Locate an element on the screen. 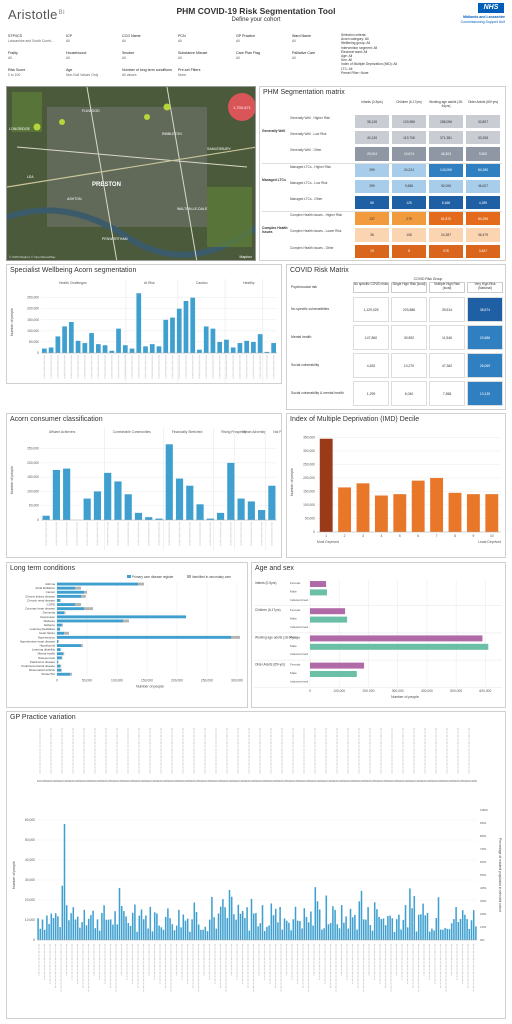 The height and width of the screenshot is (1024, 512). matrix-cell: 6,466 is located at coordinates (446, 203).